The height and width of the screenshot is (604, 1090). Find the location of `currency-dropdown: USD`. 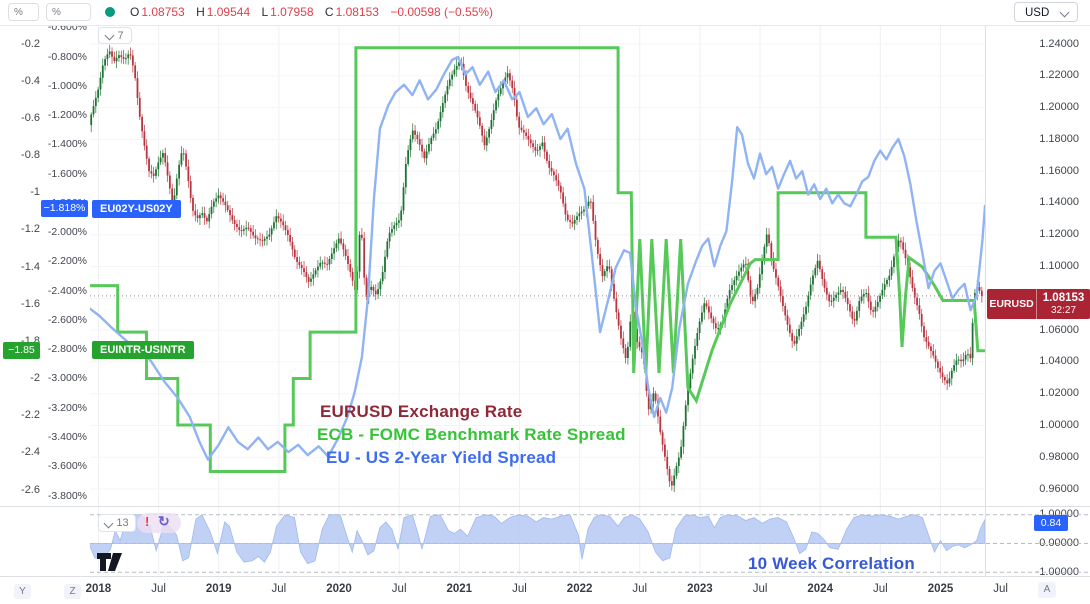

currency-dropdown: USD is located at coordinates (1046, 12).